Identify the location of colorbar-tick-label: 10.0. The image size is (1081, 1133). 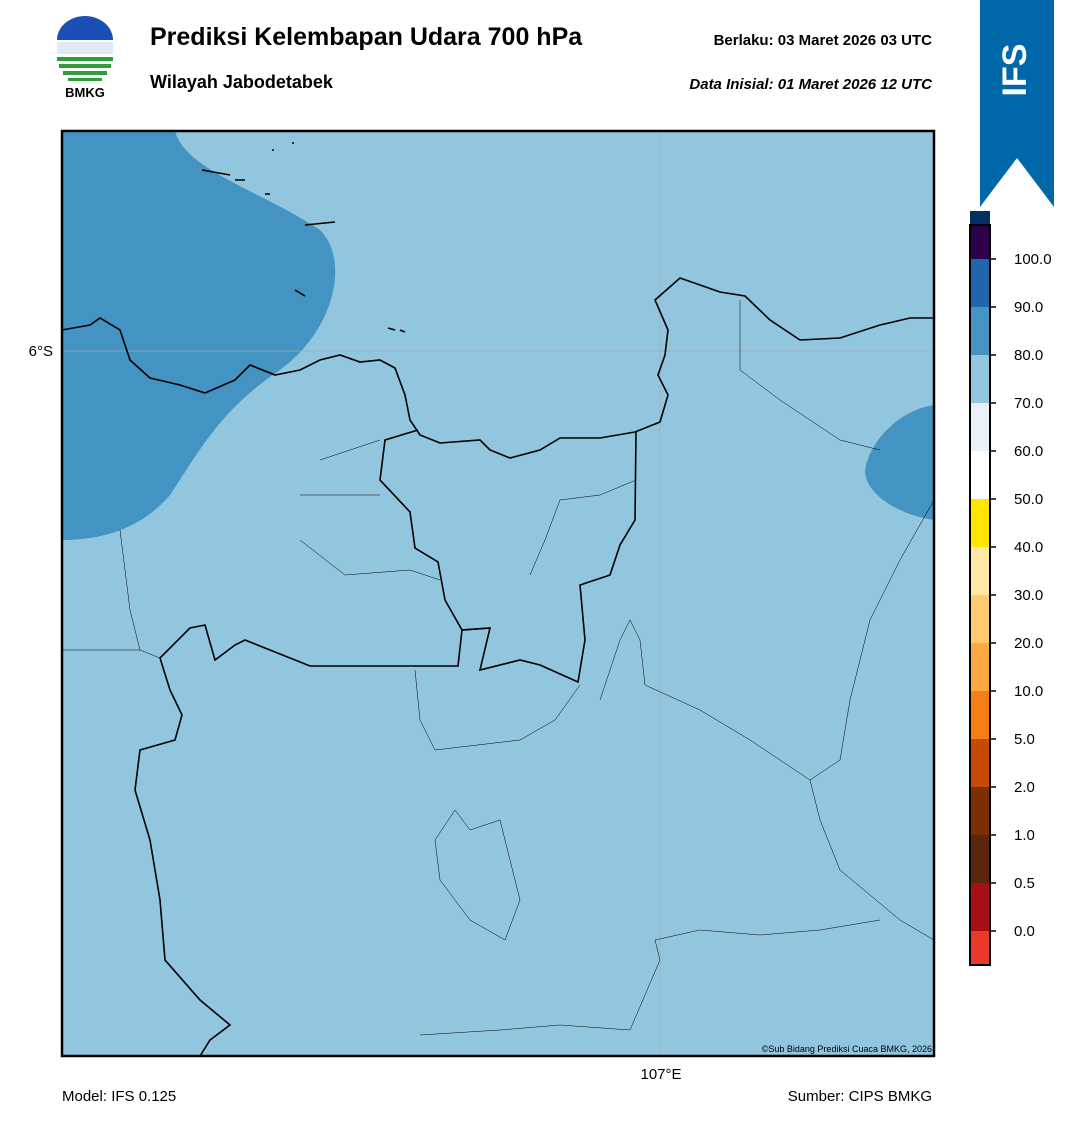
(1028, 691).